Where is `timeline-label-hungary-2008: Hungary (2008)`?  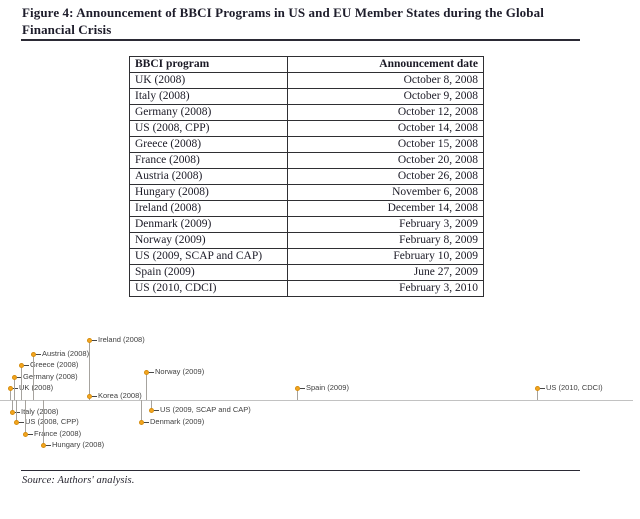 timeline-label-hungary-2008: Hungary (2008) is located at coordinates (75, 445).